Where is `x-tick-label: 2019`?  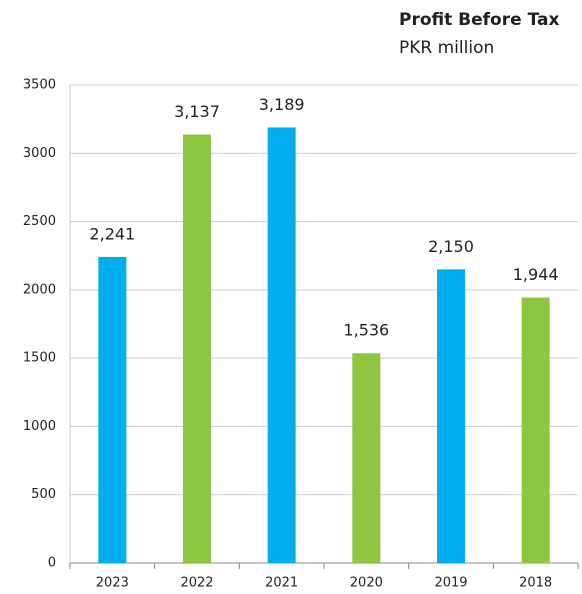 x-tick-label: 2019 is located at coordinates (450, 583).